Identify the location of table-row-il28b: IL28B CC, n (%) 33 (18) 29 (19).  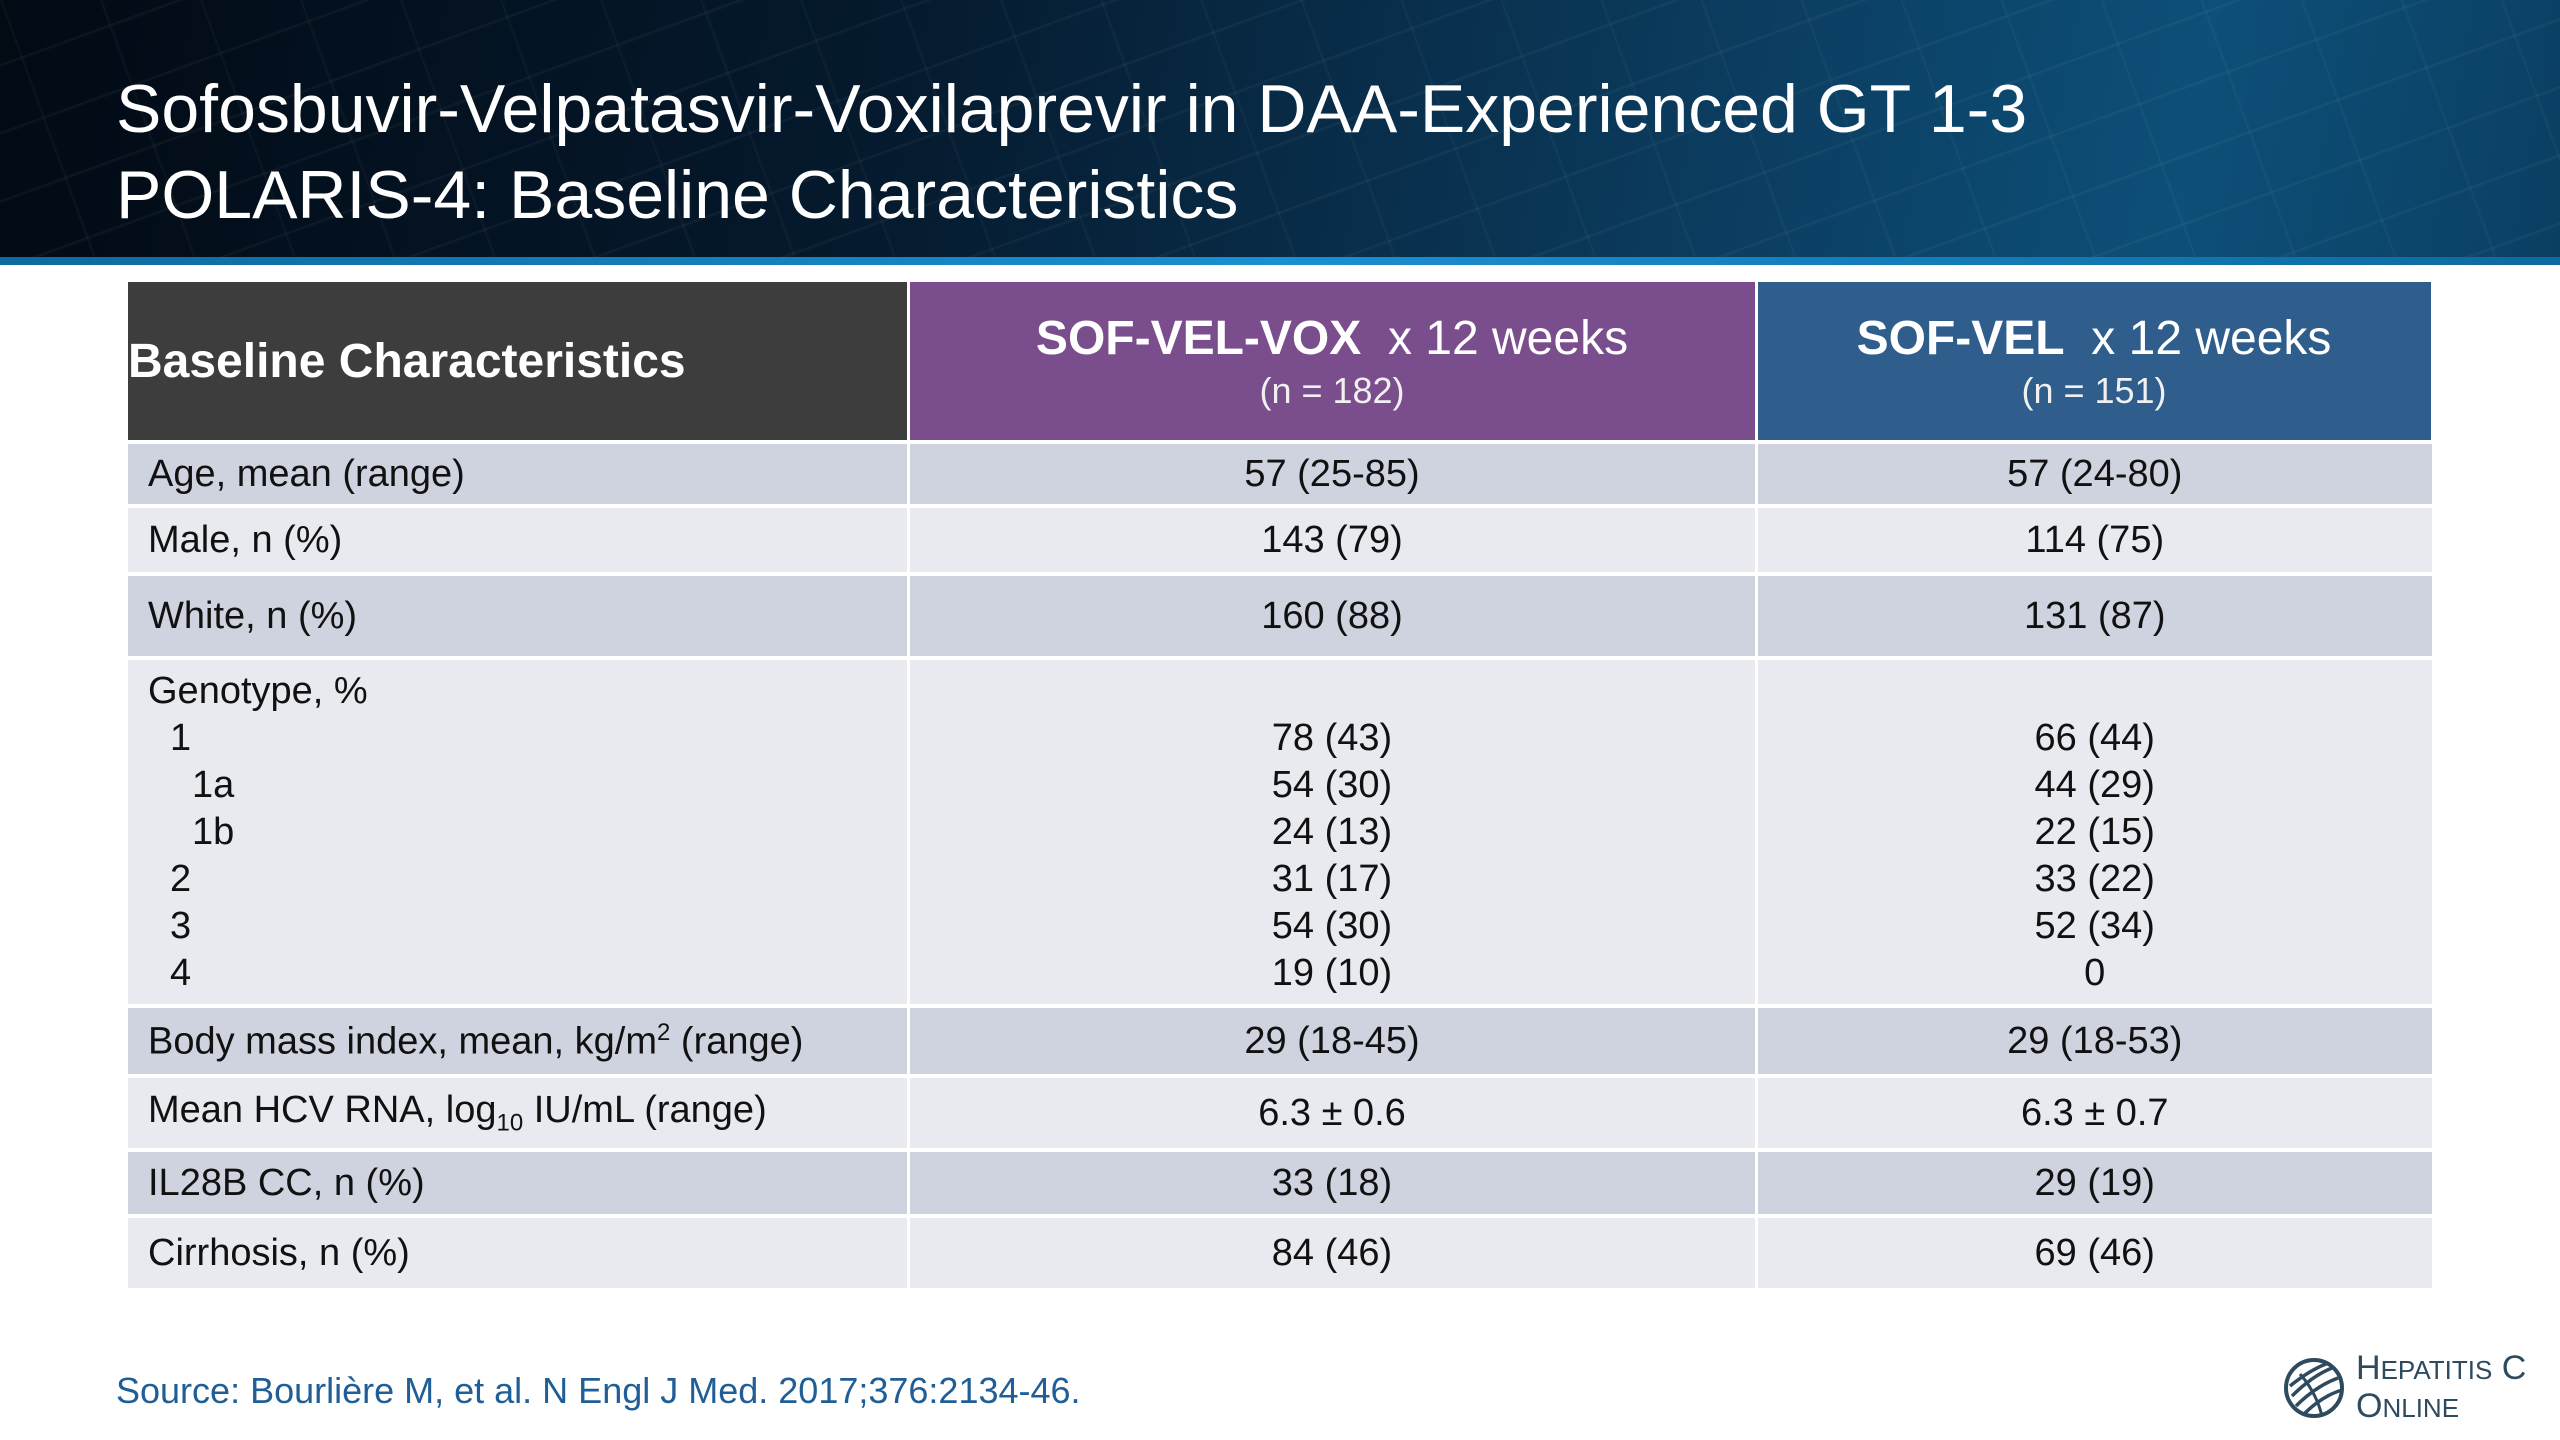
(1280, 1182).